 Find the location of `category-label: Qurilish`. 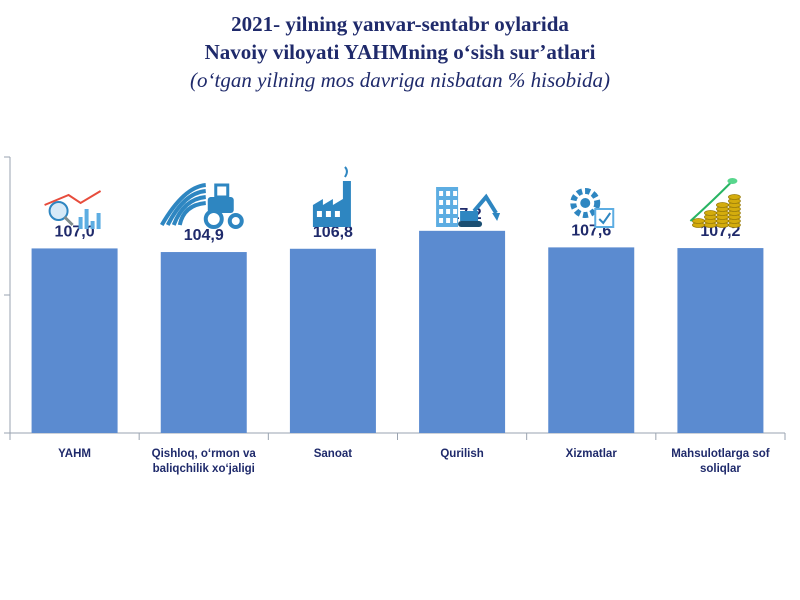

category-label: Qurilish is located at coordinates (461, 454).